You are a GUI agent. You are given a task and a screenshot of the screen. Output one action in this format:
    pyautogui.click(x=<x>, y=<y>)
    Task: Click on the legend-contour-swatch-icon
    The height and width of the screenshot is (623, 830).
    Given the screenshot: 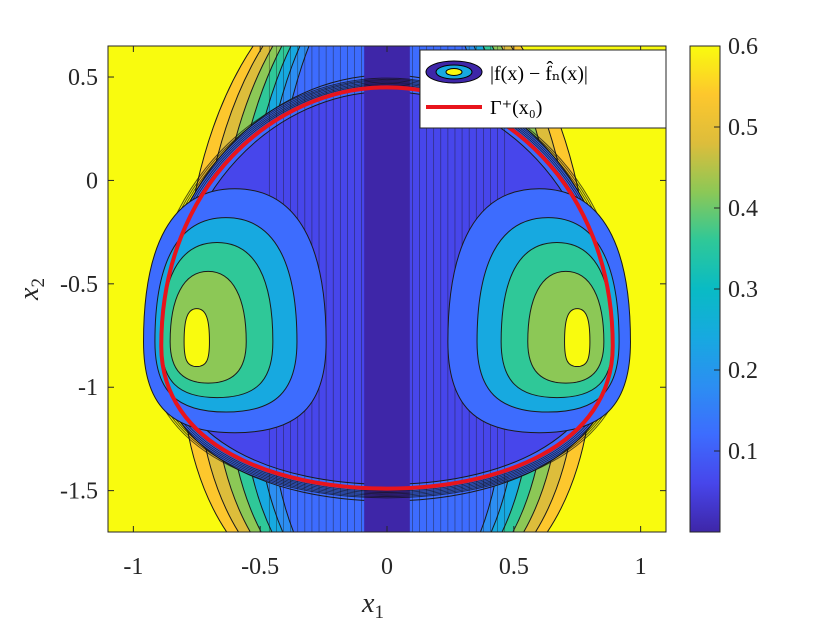 What is the action you would take?
    pyautogui.click(x=454, y=72)
    